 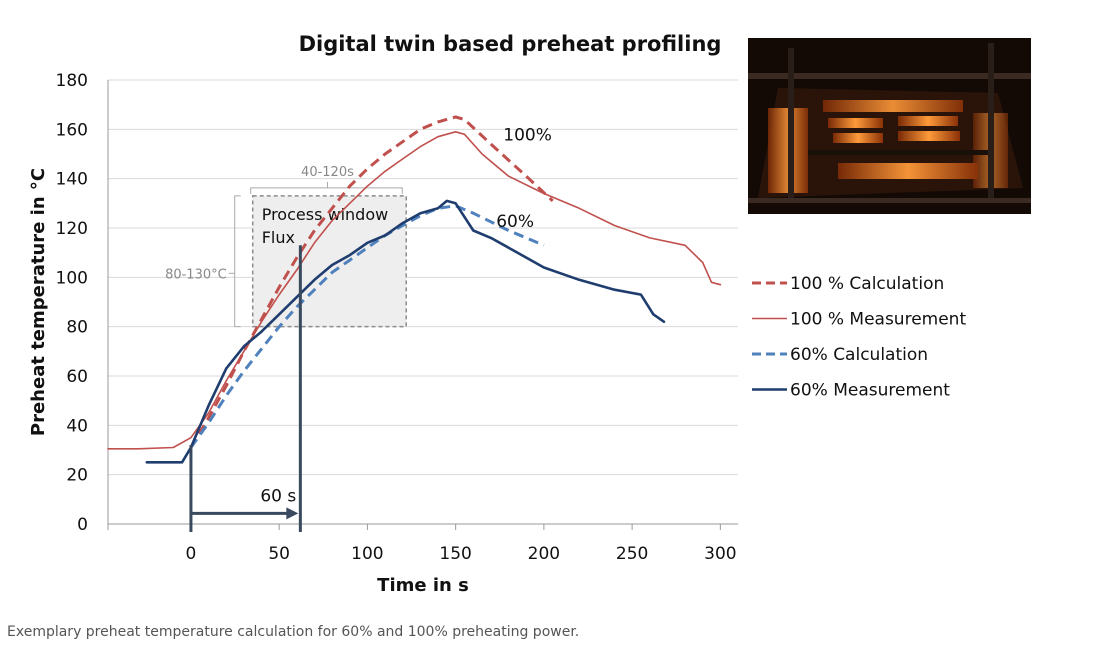 I want to click on time-range-label: 40-120s, so click(x=327, y=172).